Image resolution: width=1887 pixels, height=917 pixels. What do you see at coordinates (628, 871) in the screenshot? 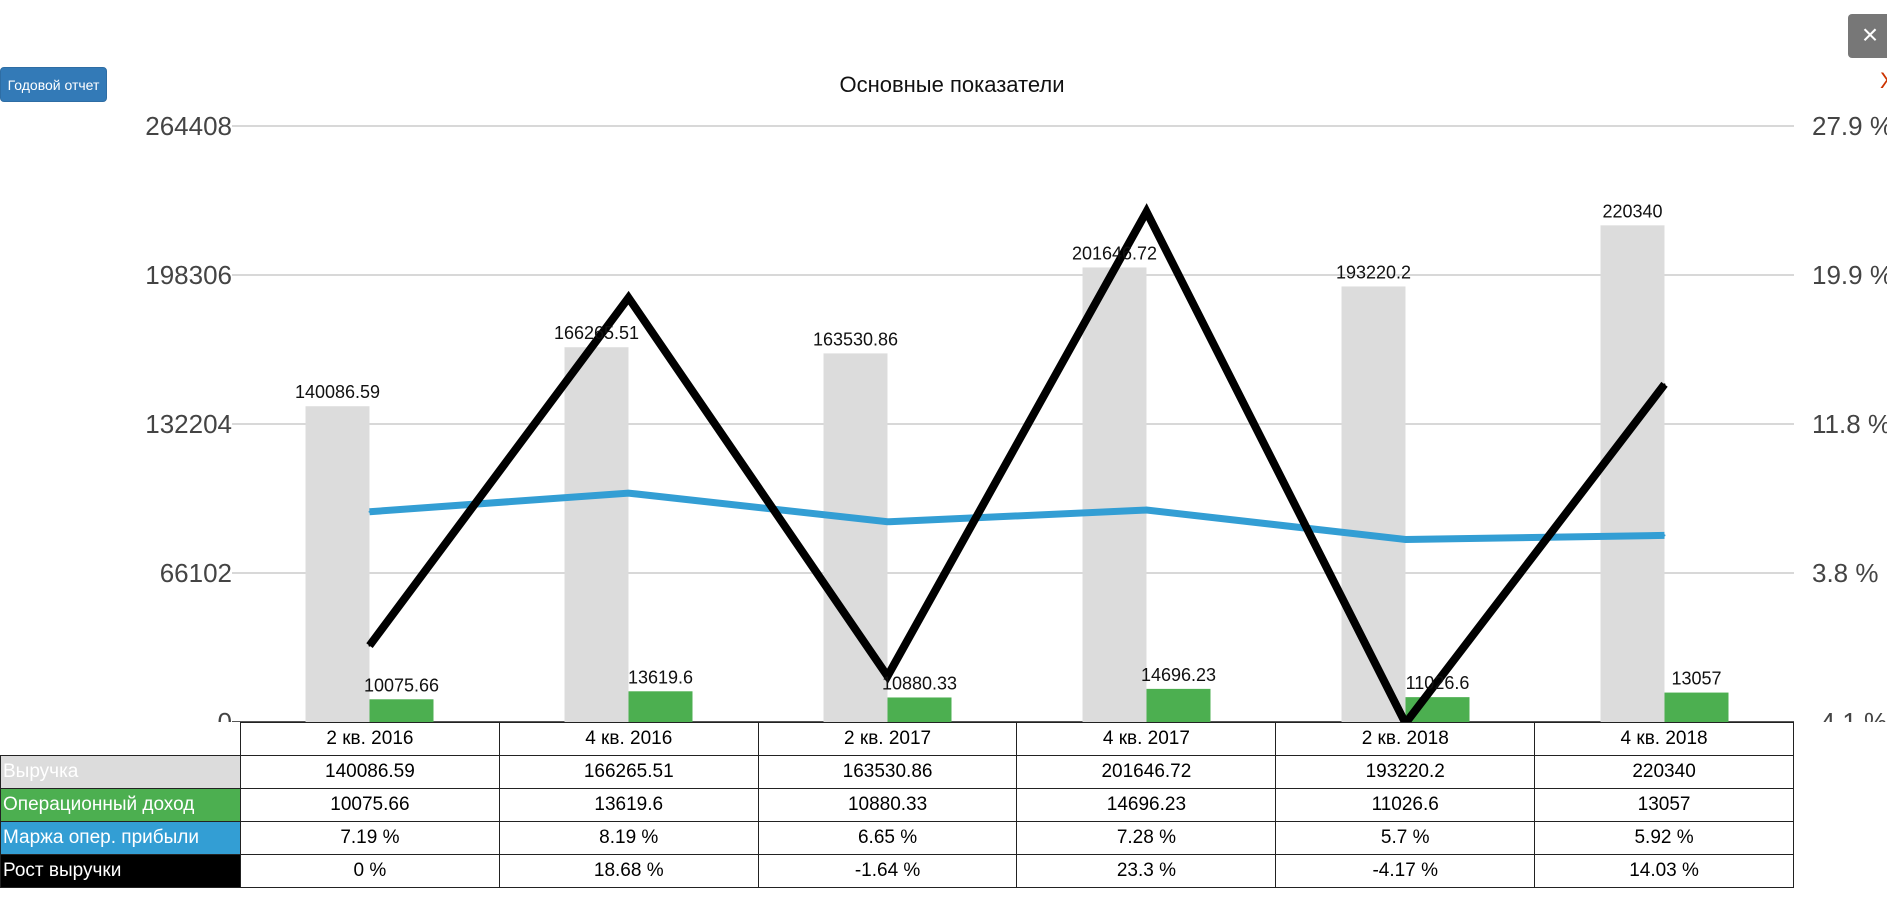
I see `table-cell: 18.68 %` at bounding box center [628, 871].